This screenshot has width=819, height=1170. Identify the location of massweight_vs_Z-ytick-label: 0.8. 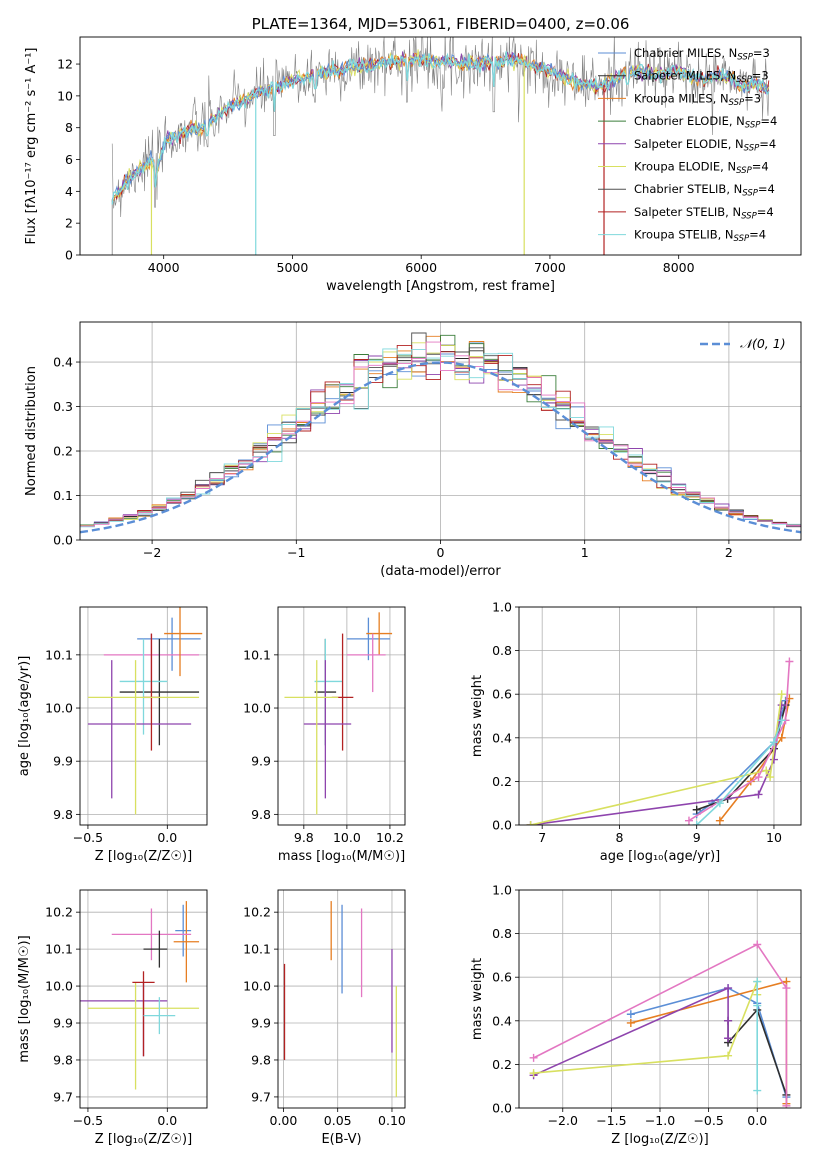
(502, 933).